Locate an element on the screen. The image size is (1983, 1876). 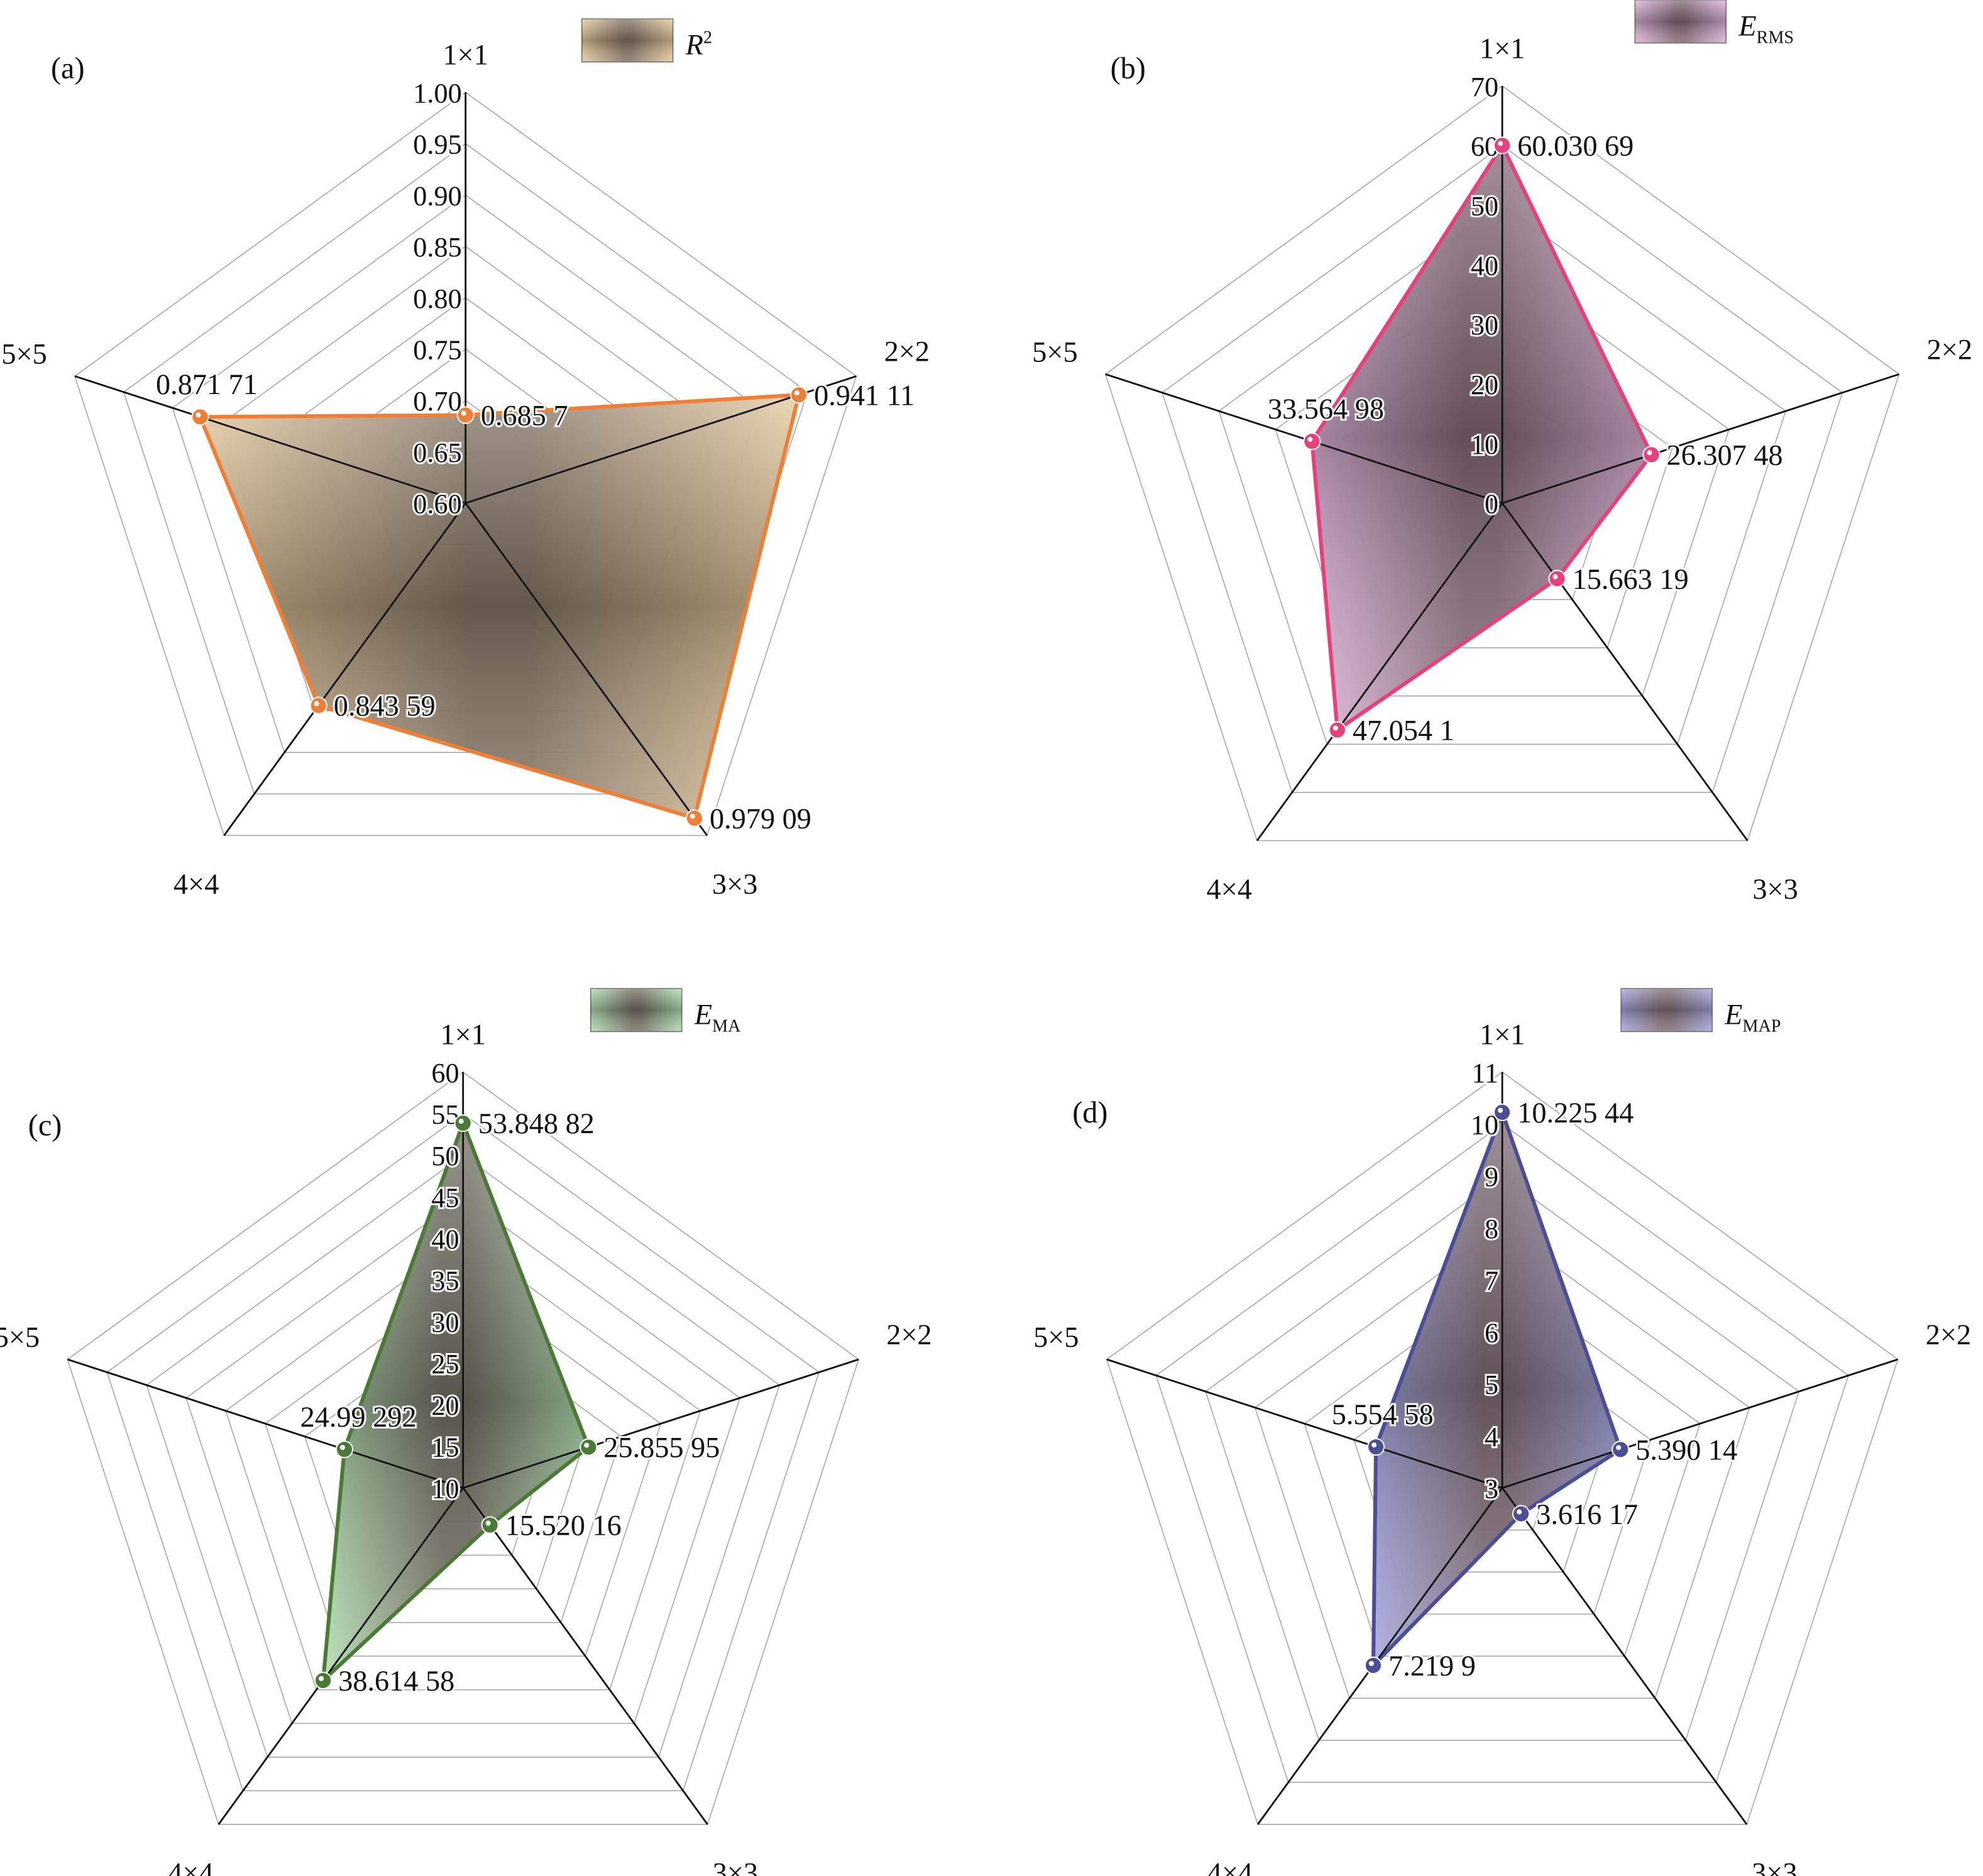
panel-label: (a) is located at coordinates (68, 68).